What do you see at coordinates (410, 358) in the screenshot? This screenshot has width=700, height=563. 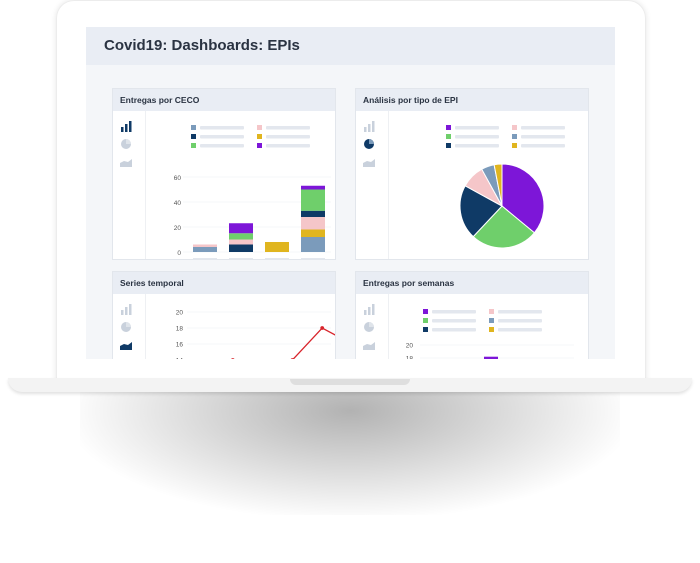 I see `y-tick-label: 18` at bounding box center [410, 358].